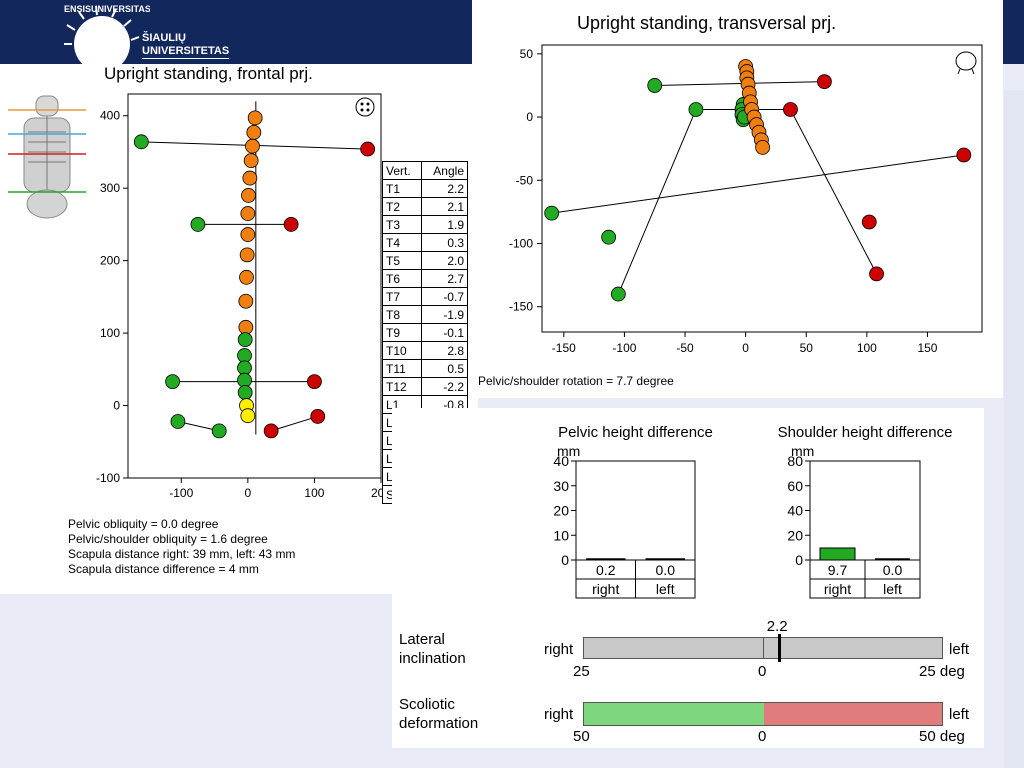 The height and width of the screenshot is (768, 1024). I want to click on left-pelvis-point, so click(696, 109).